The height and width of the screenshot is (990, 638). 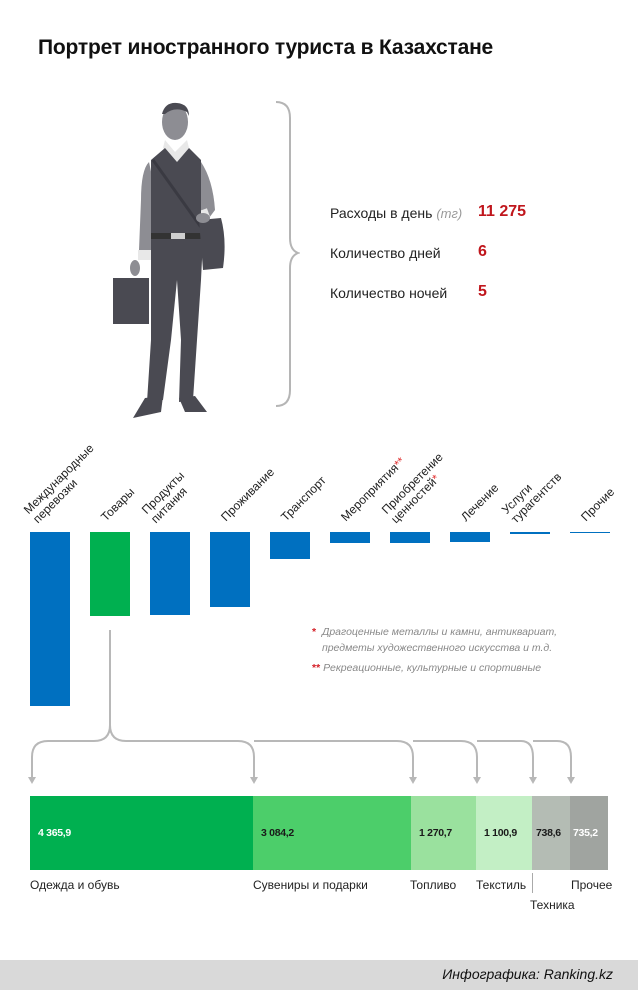 What do you see at coordinates (75, 885) in the screenshot?
I see `segment-label-clothing: Одежда и обувь` at bounding box center [75, 885].